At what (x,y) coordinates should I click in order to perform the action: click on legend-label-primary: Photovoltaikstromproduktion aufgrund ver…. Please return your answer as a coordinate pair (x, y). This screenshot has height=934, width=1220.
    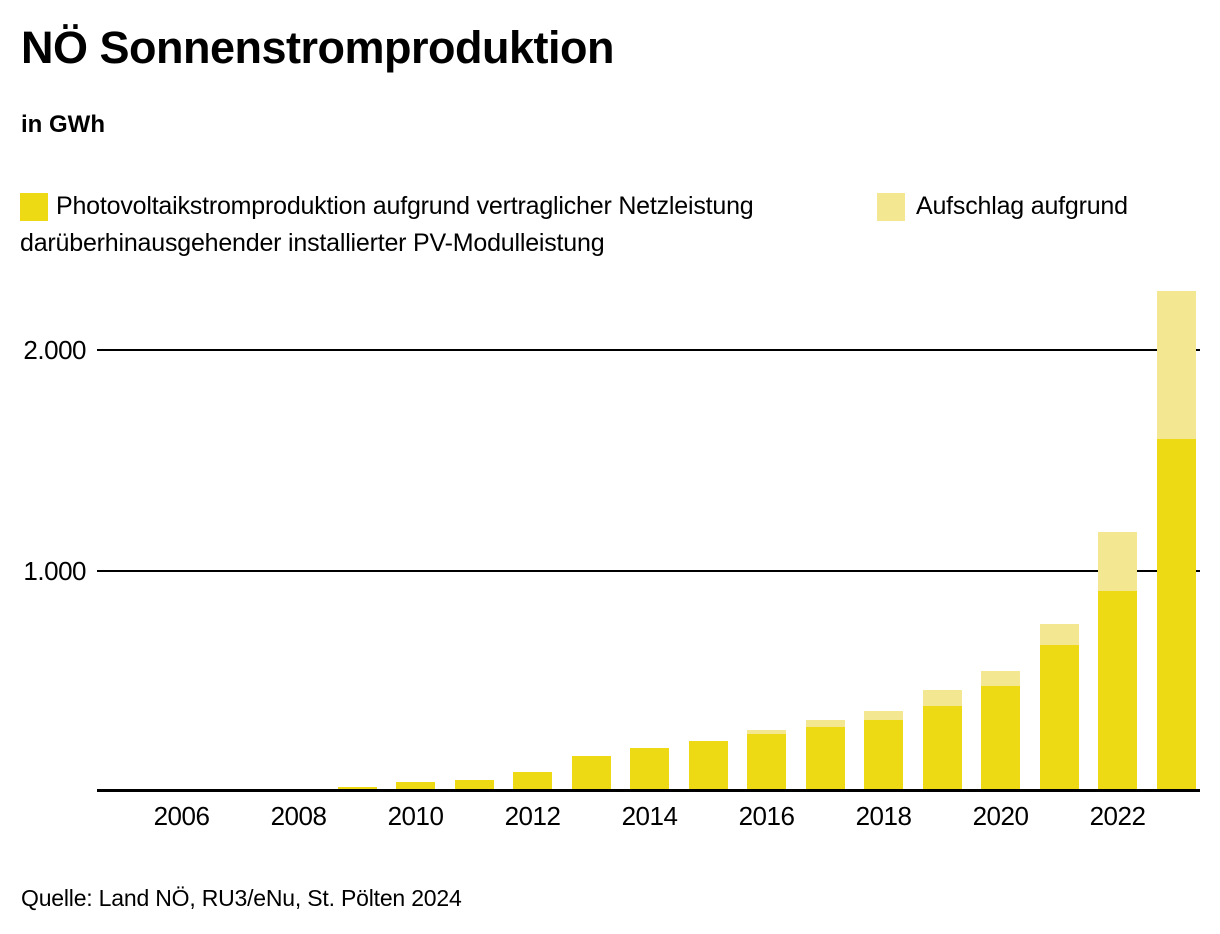
    Looking at the image, I should click on (405, 206).